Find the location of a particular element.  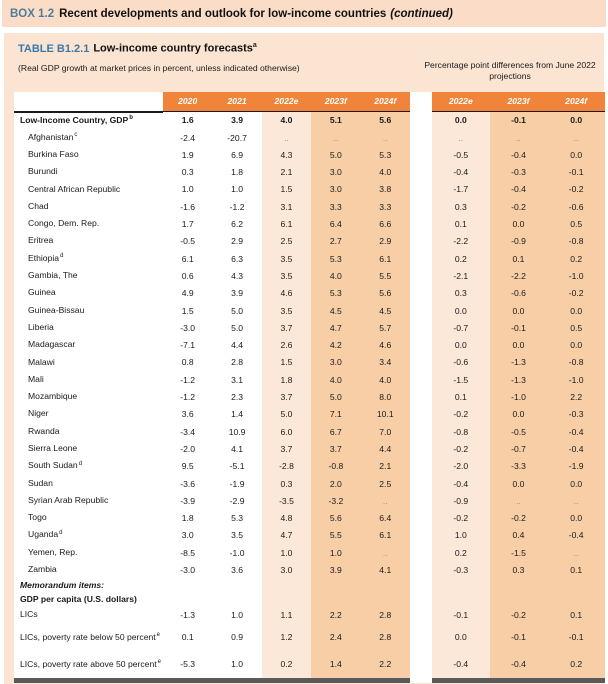

value-cell: -1.0 is located at coordinates (576, 380).